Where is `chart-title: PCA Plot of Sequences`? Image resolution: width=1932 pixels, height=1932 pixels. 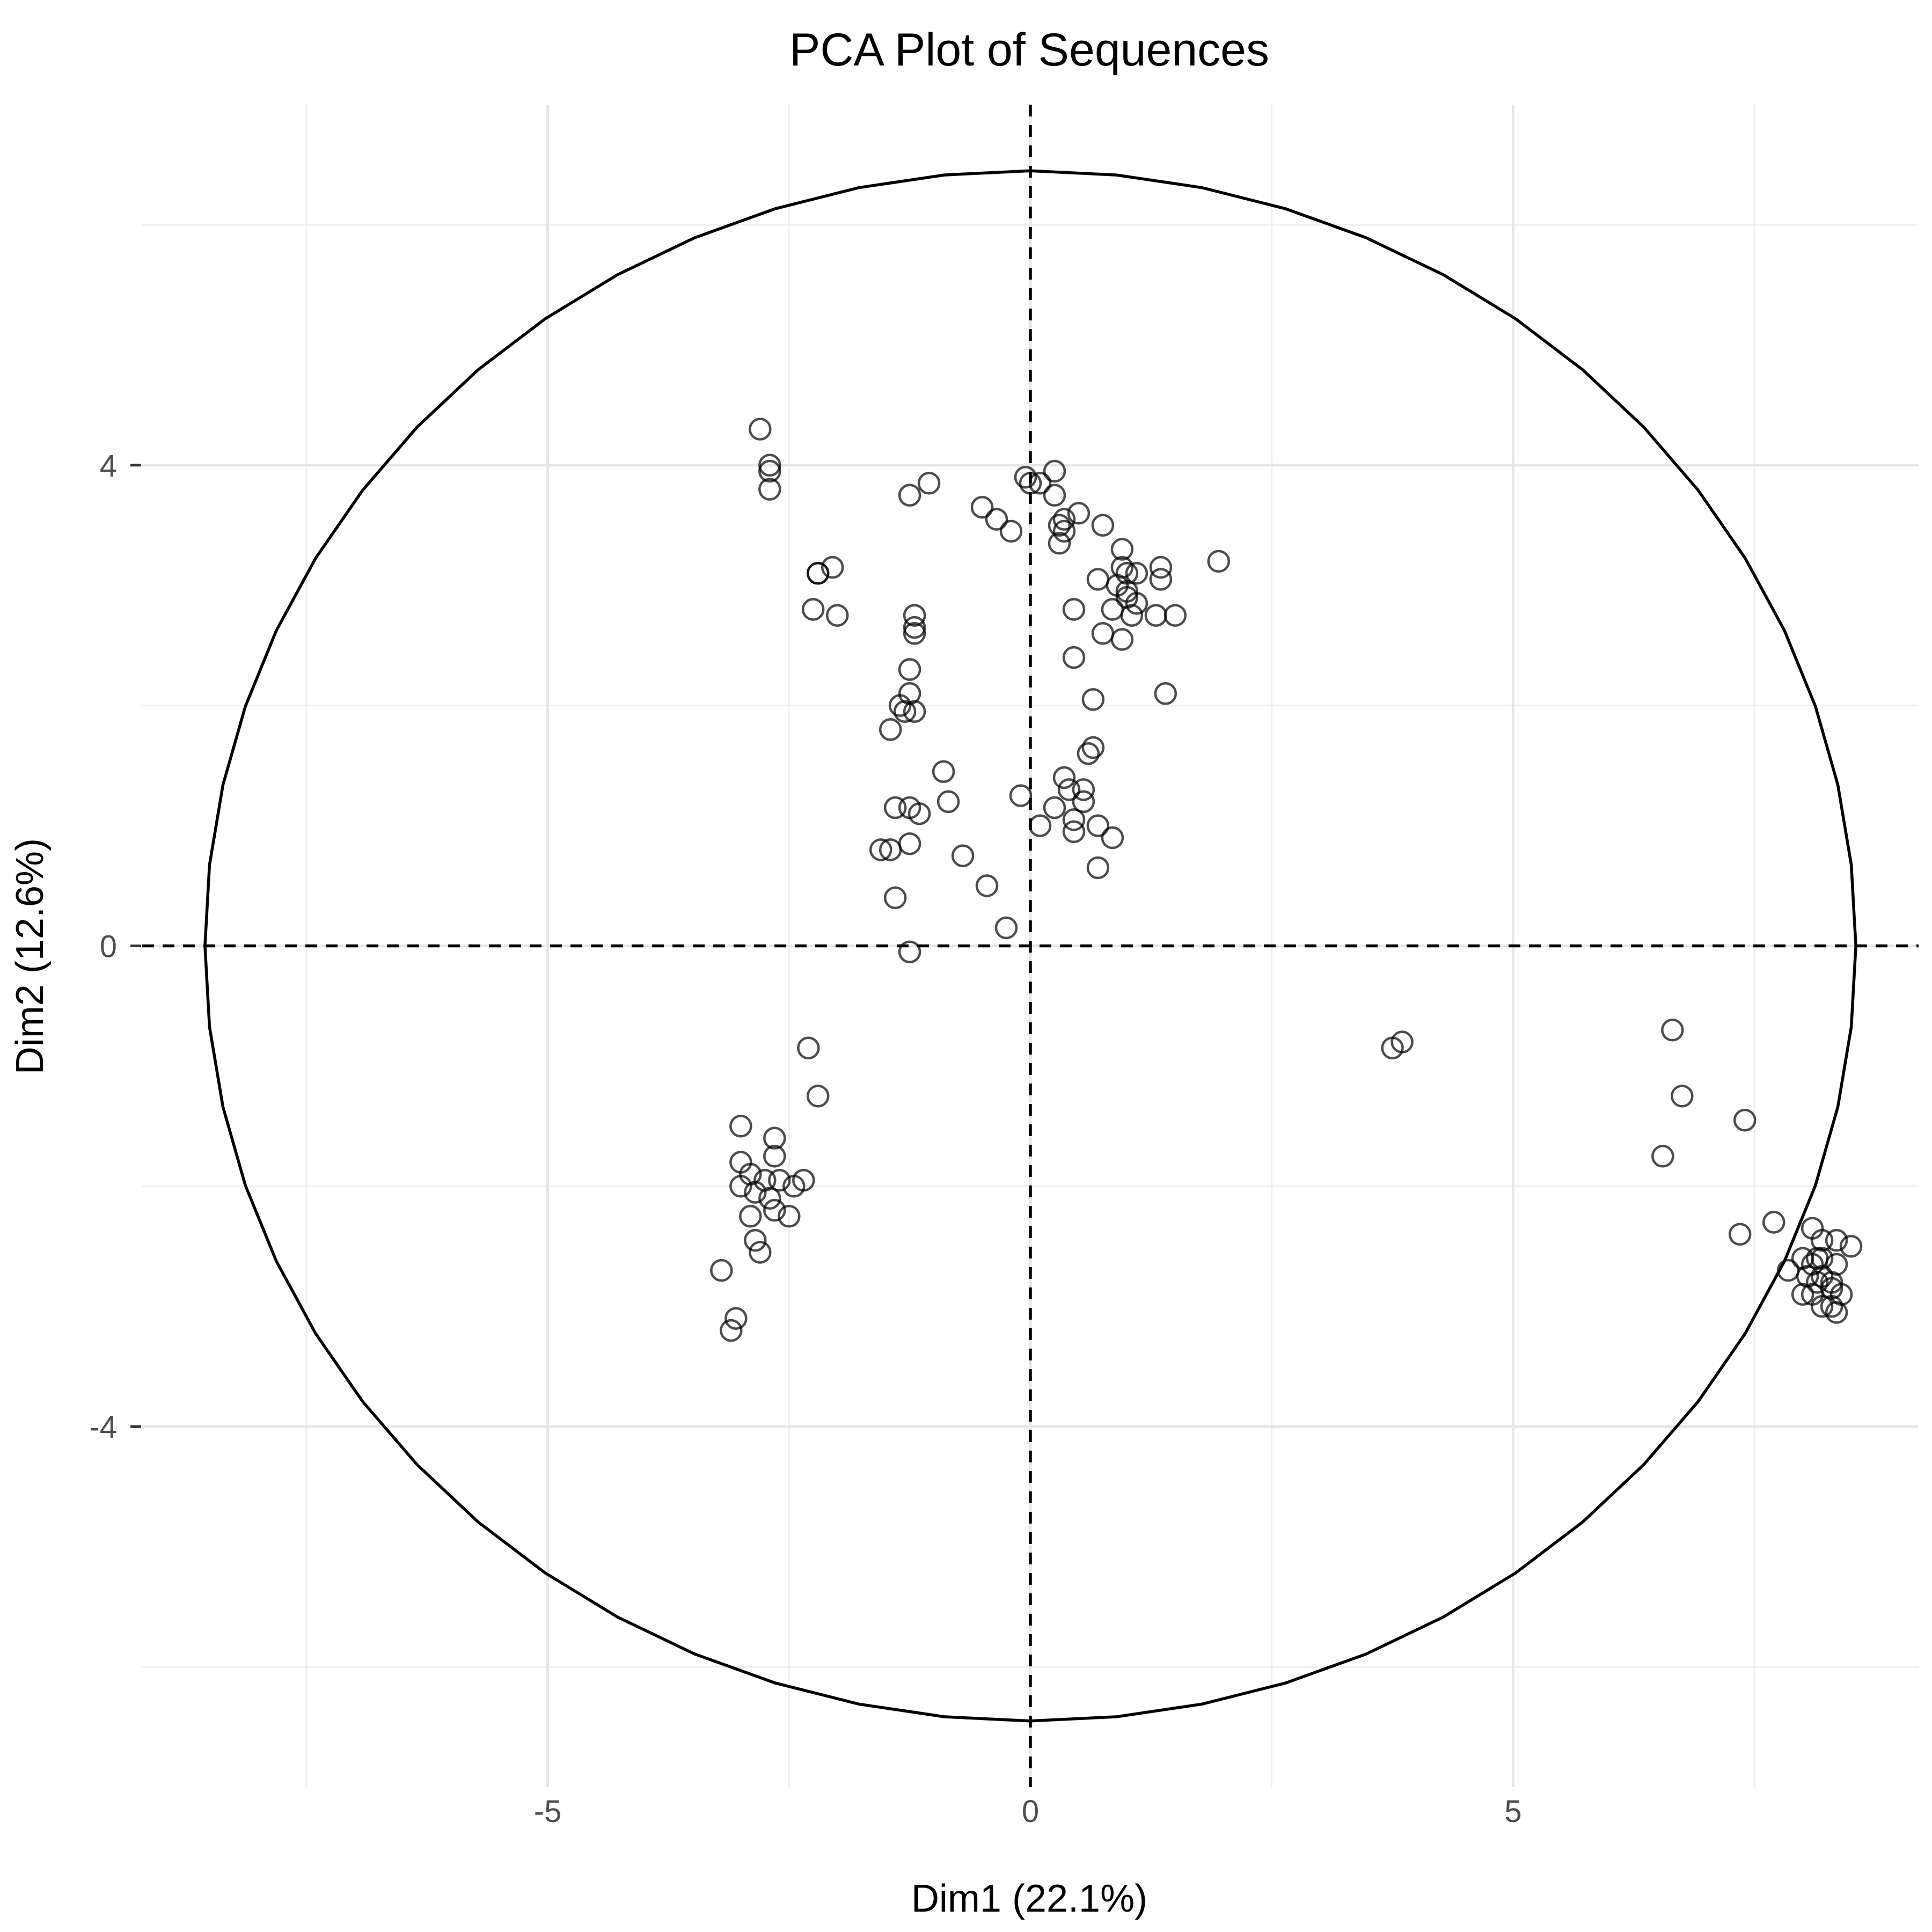 chart-title: PCA Plot of Sequences is located at coordinates (1029, 50).